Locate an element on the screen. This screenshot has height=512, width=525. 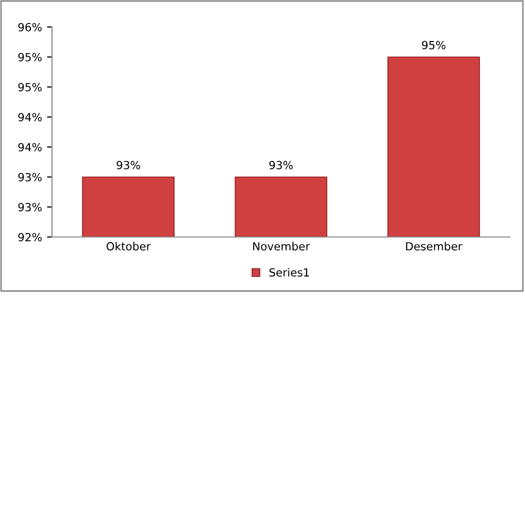
y-tick-label: 92% is located at coordinates (30, 237).